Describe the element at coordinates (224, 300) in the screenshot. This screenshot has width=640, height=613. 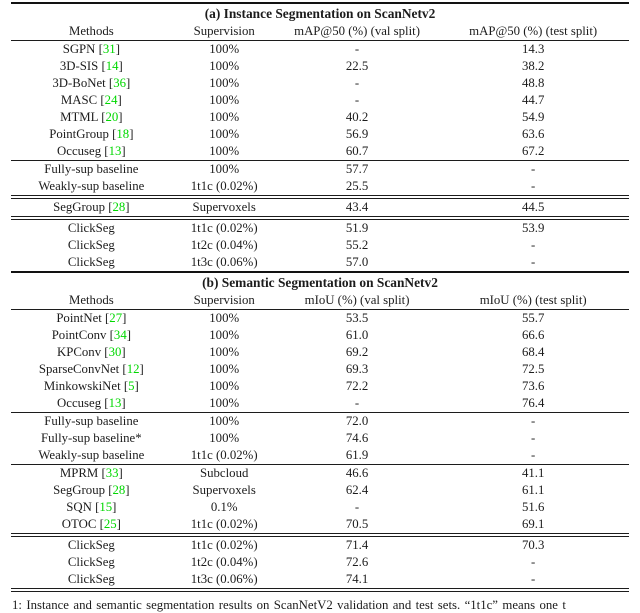
I see `column-header: Supervision` at that location.